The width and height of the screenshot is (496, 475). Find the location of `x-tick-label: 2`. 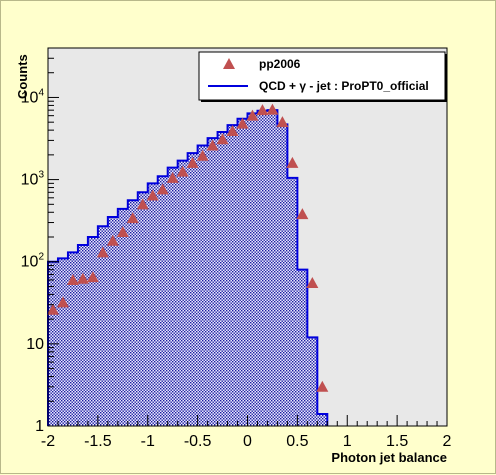

x-tick-label: 2 is located at coordinates (447, 441).